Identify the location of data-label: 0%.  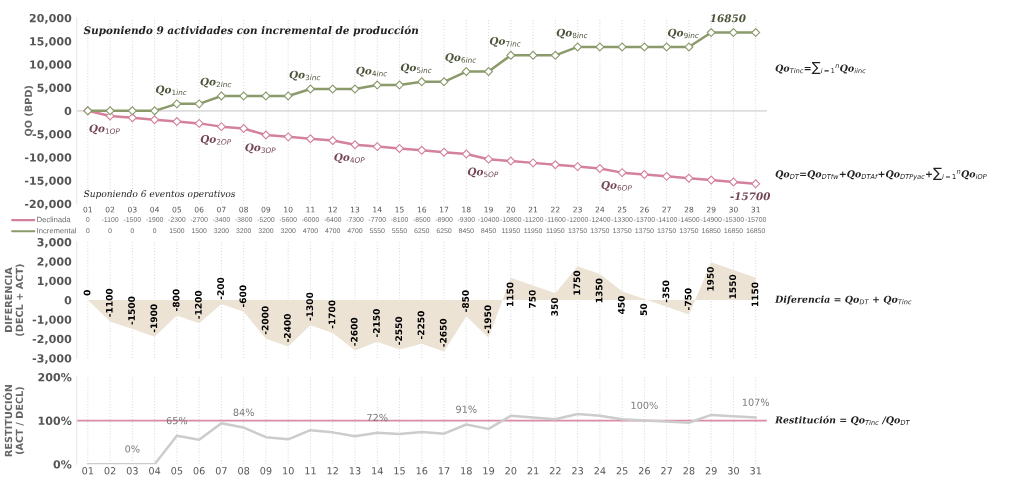
(132, 449).